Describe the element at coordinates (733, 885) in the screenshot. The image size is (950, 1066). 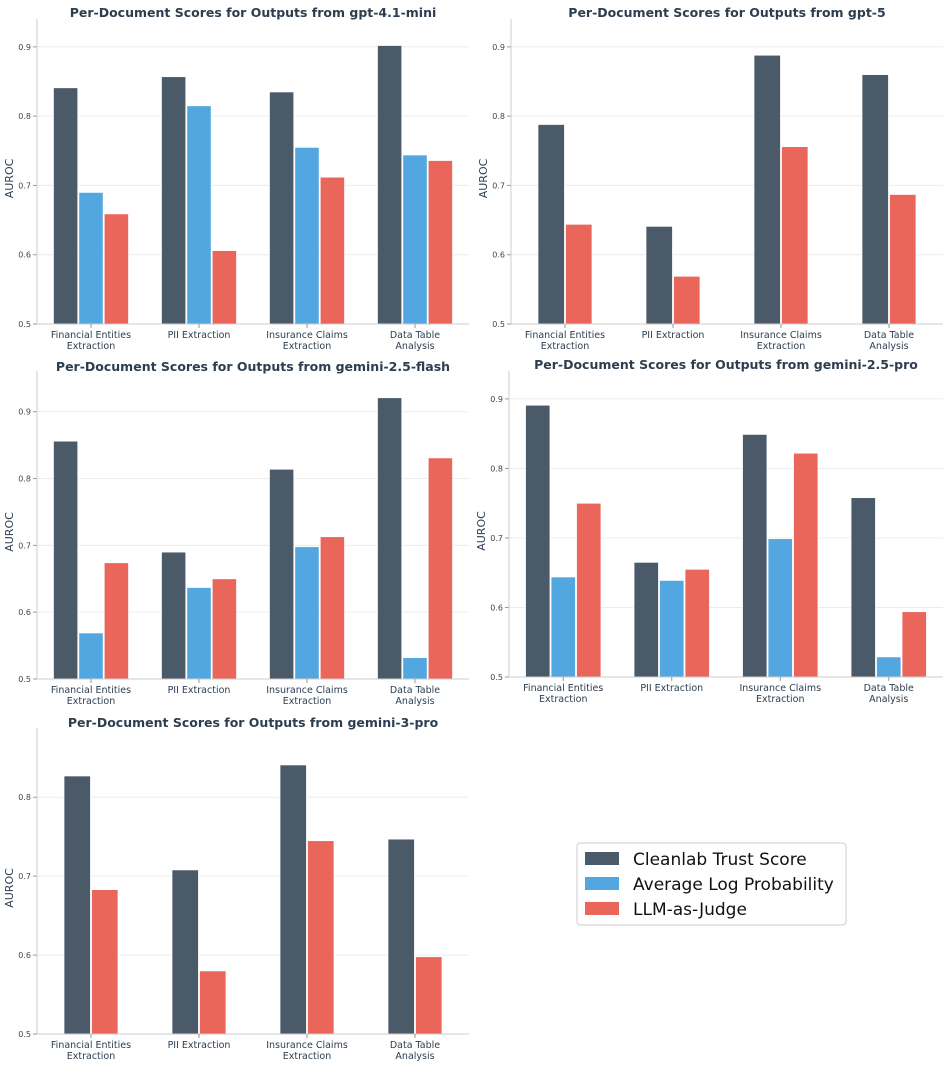
I see `legend-label: Average Log Probability` at that location.